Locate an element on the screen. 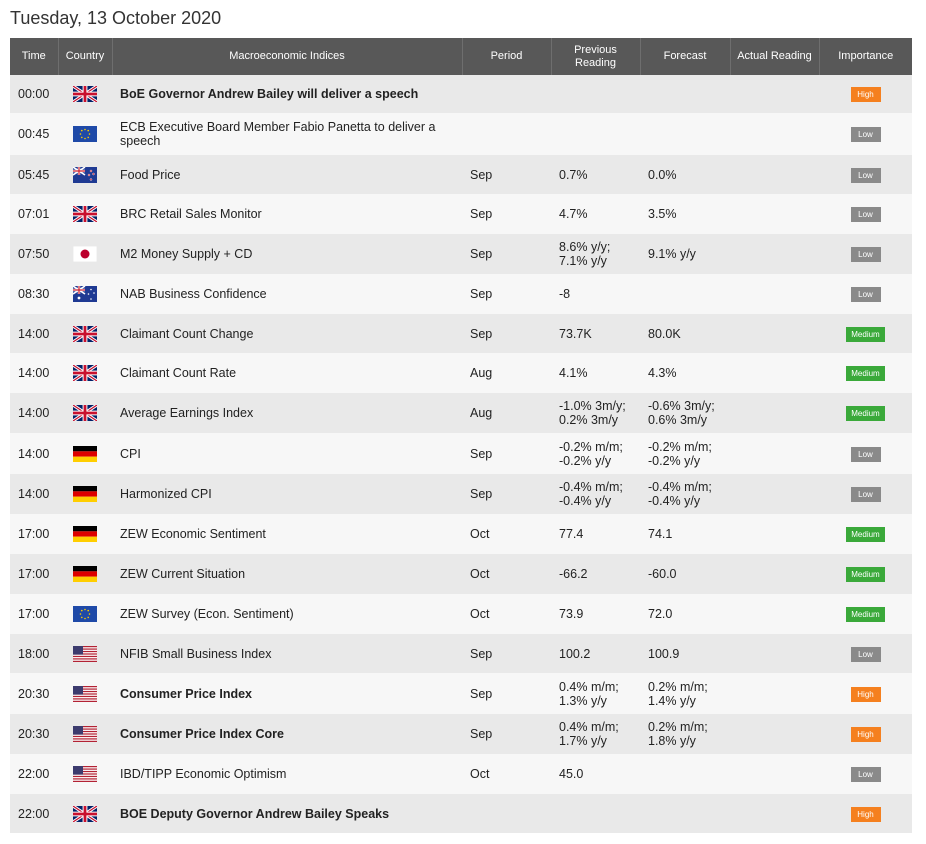 This screenshot has width=926, height=844. forecast-cell: 0.2% m/m; 1.4% y/y is located at coordinates (685, 693).